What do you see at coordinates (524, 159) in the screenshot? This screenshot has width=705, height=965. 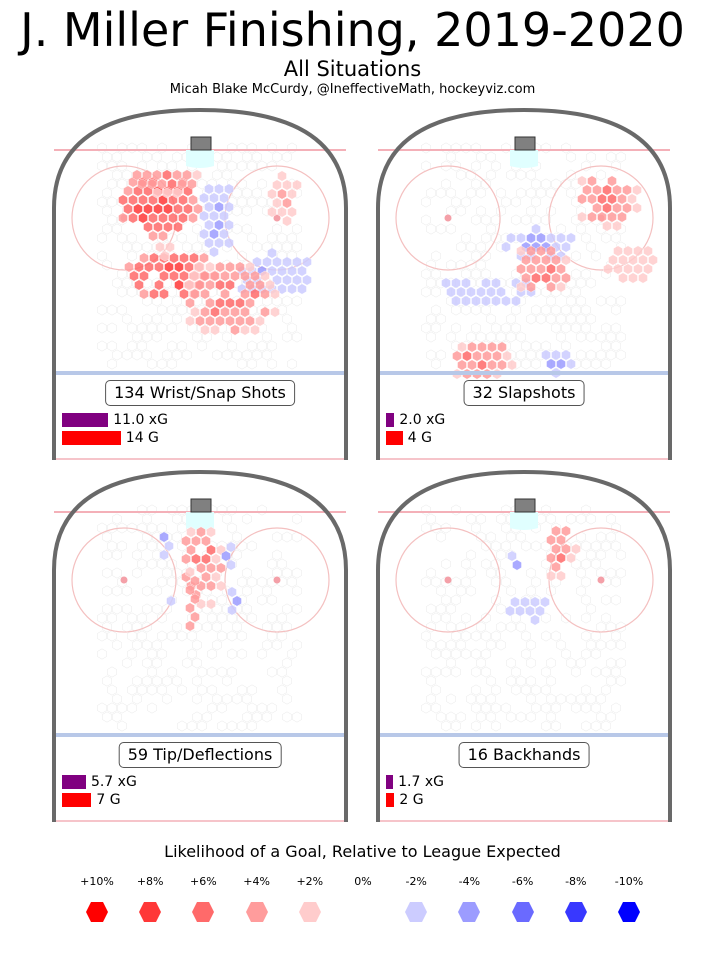 I see `goal-crease` at bounding box center [524, 159].